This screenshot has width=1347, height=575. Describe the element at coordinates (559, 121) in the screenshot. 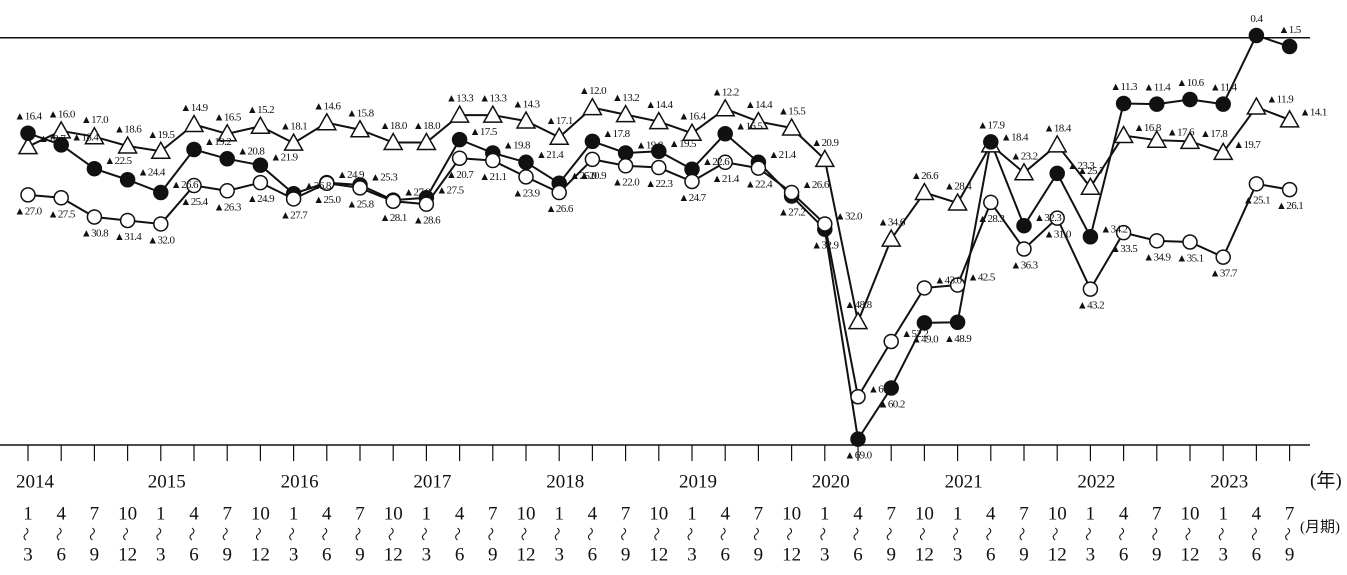

I see `value-label: ▲17.1` at that location.